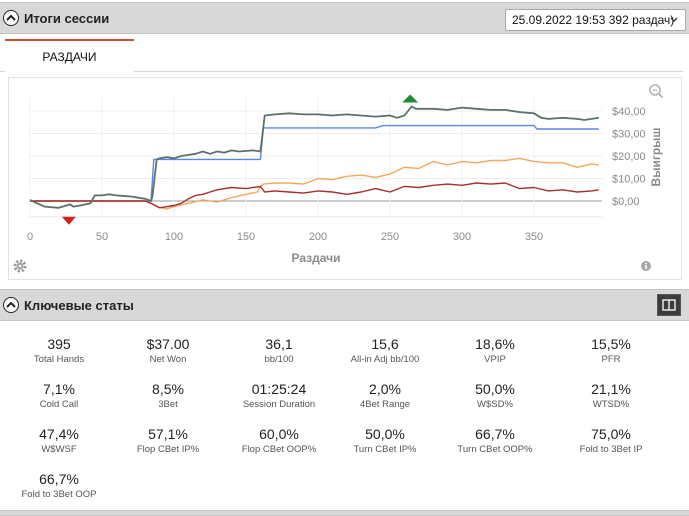 Image resolution: width=689 pixels, height=516 pixels. Describe the element at coordinates (318, 237) in the screenshot. I see `x-tick-label: 200` at that location.